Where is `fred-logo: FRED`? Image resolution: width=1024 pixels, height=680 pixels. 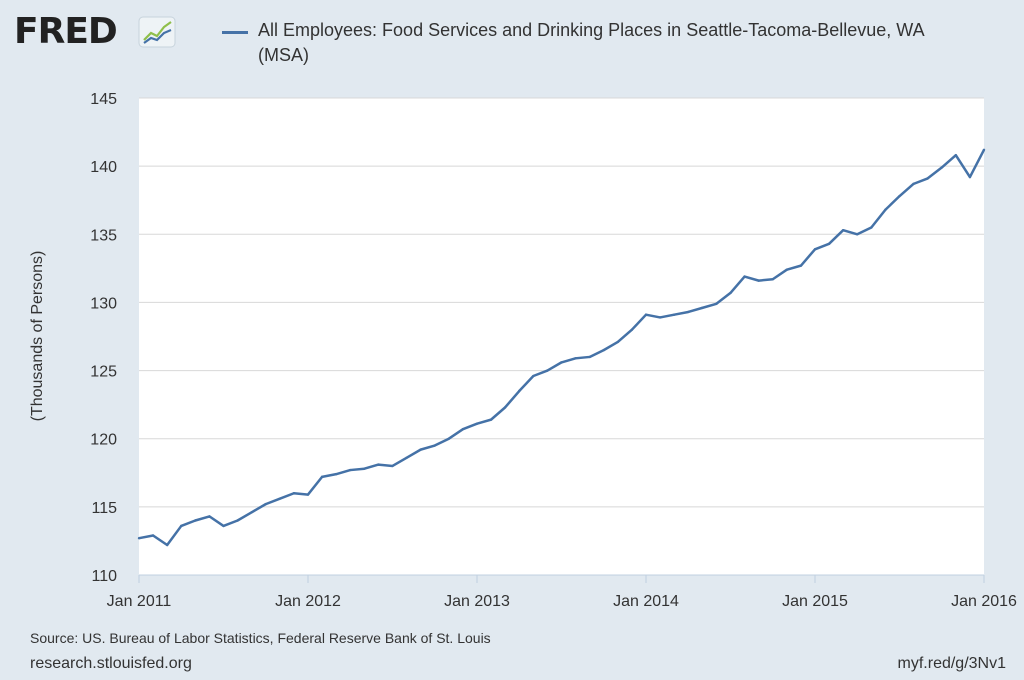
fred-logo: FRED is located at coordinates (99, 32).